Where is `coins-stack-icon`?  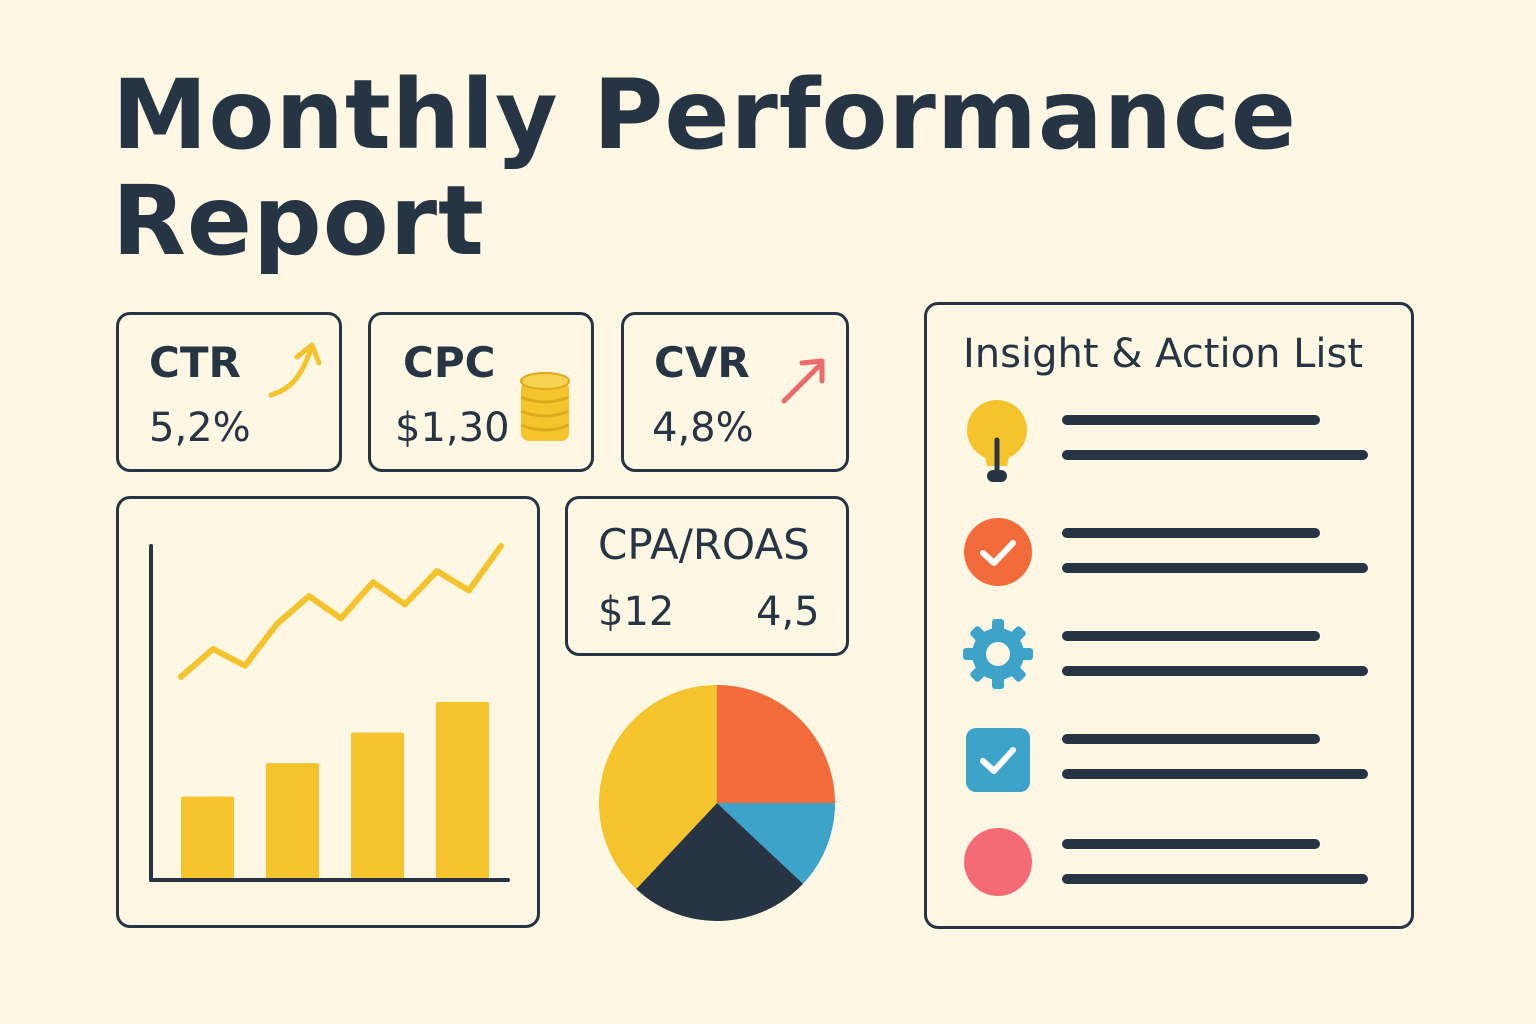 coins-stack-icon is located at coordinates (545, 406).